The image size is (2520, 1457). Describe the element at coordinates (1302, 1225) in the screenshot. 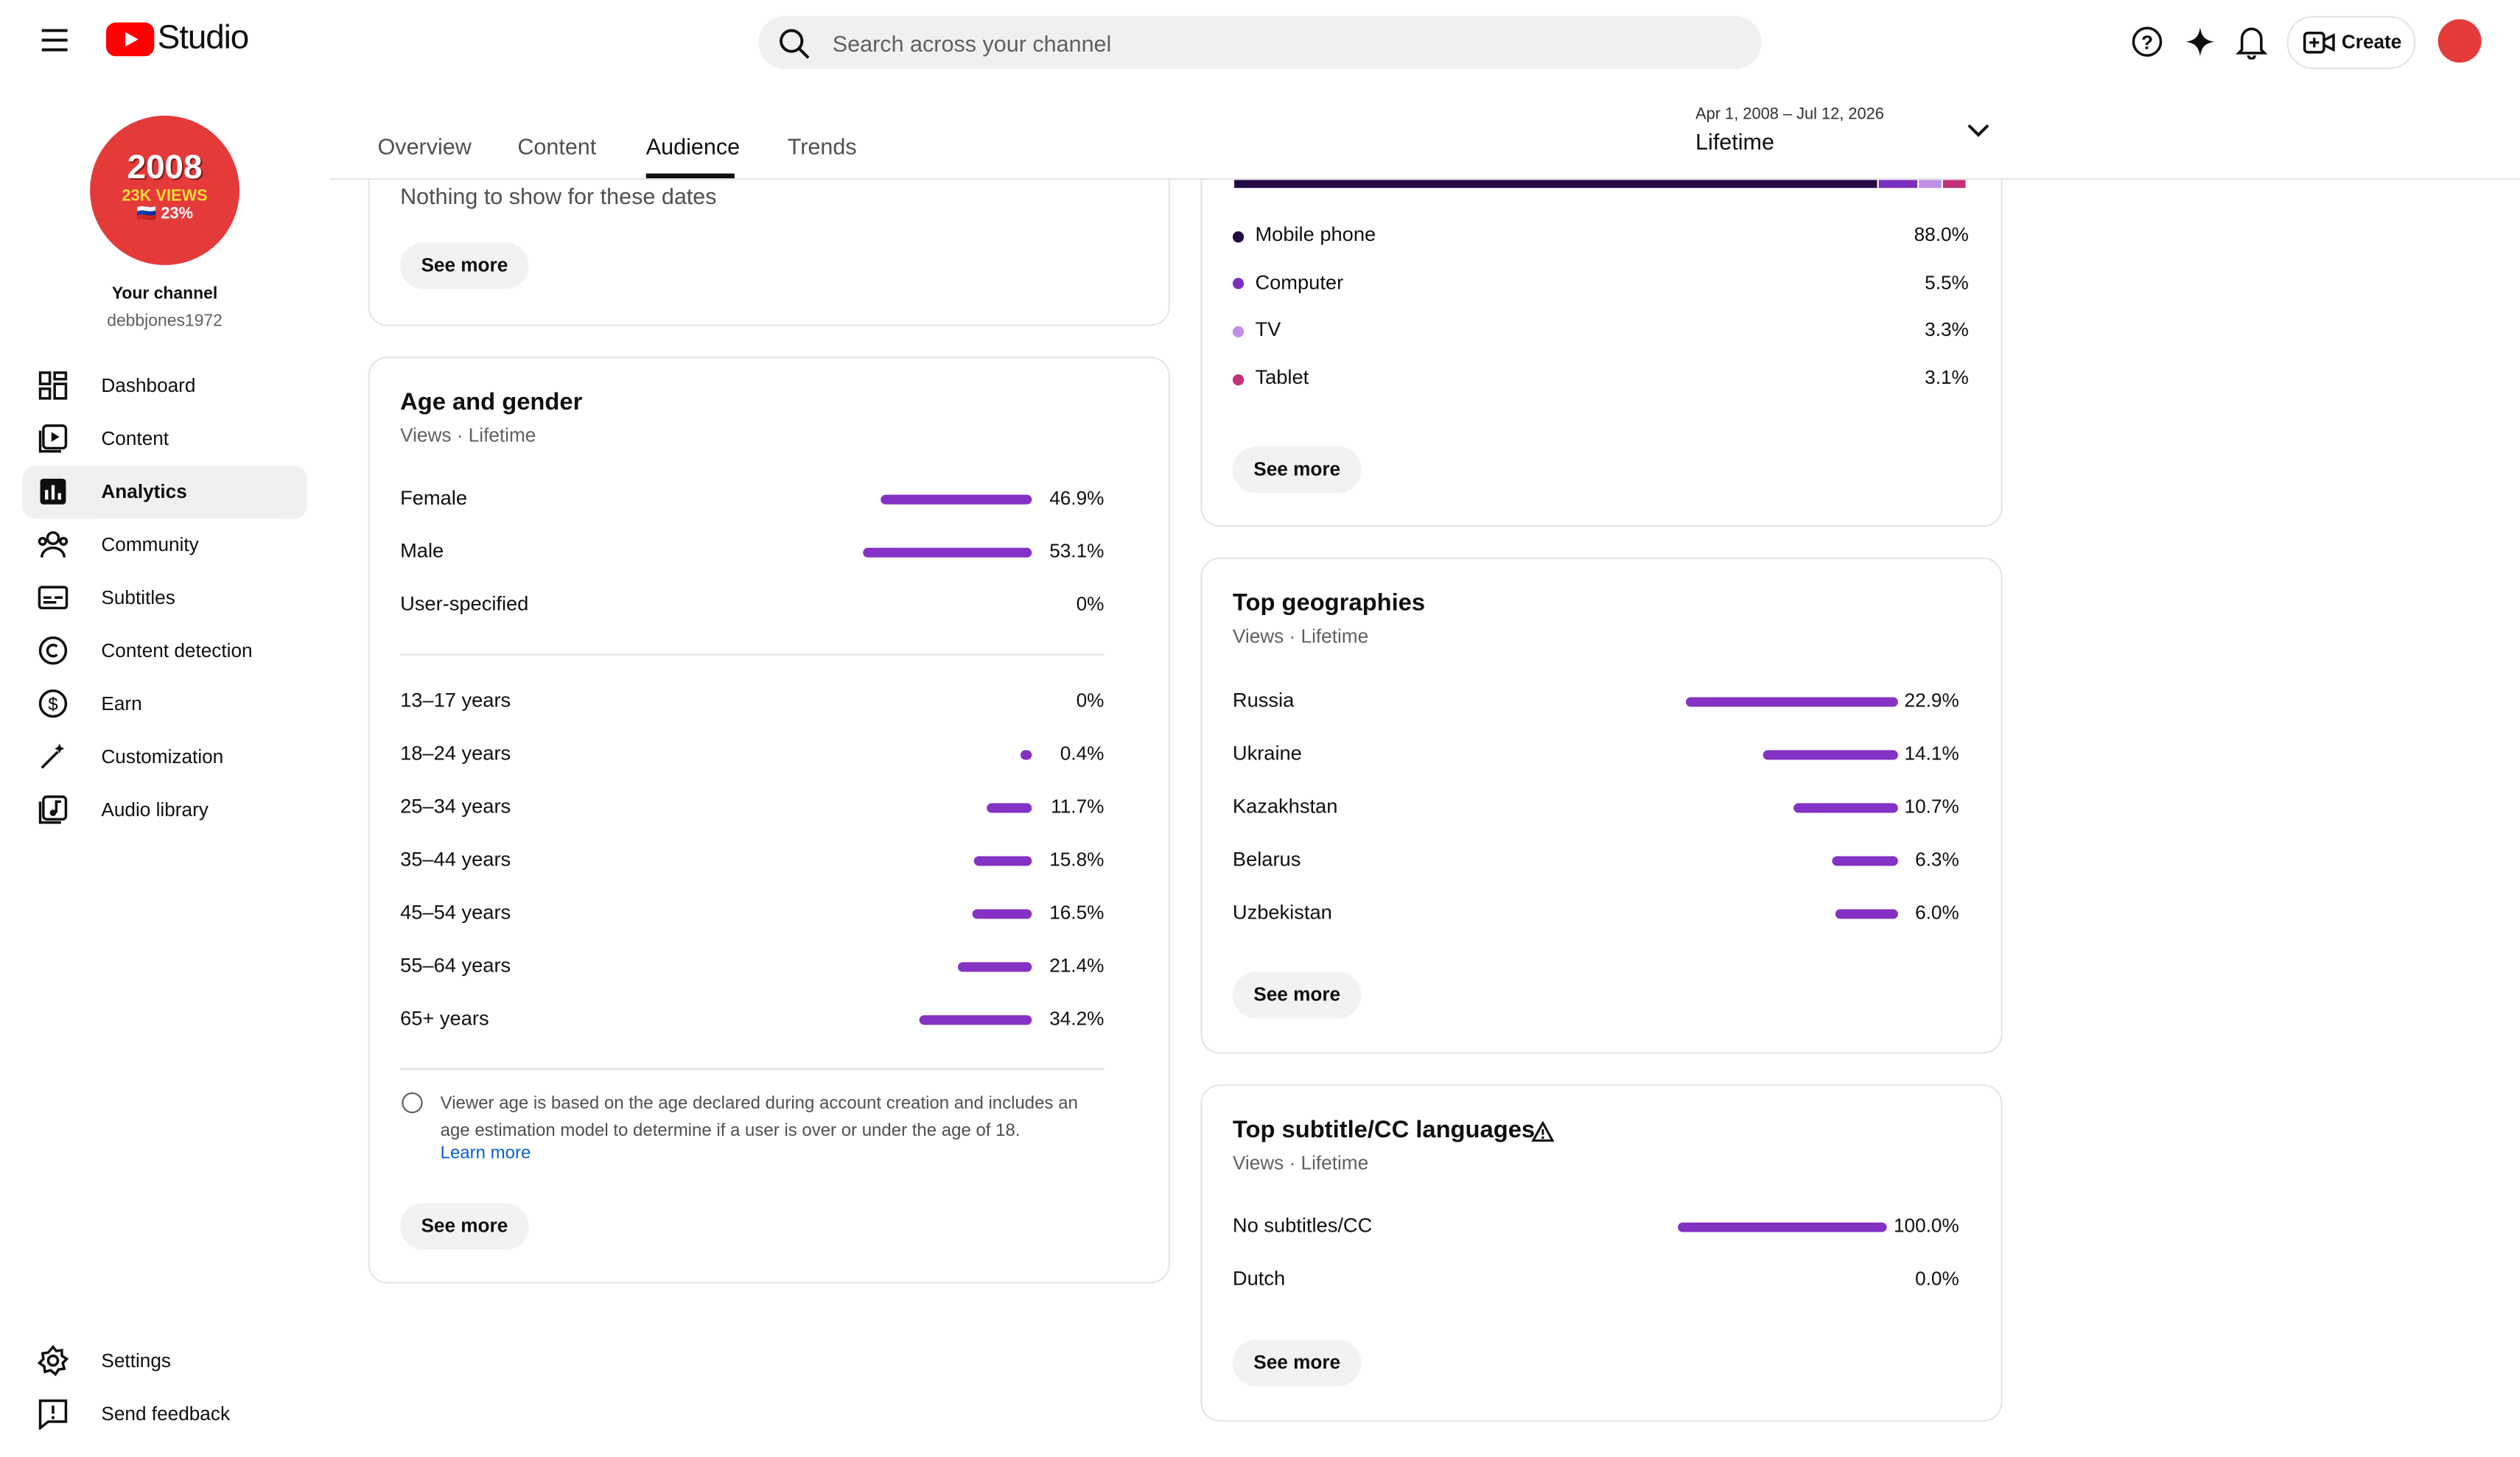

I see `row-label: No subtitles/CC` at that location.